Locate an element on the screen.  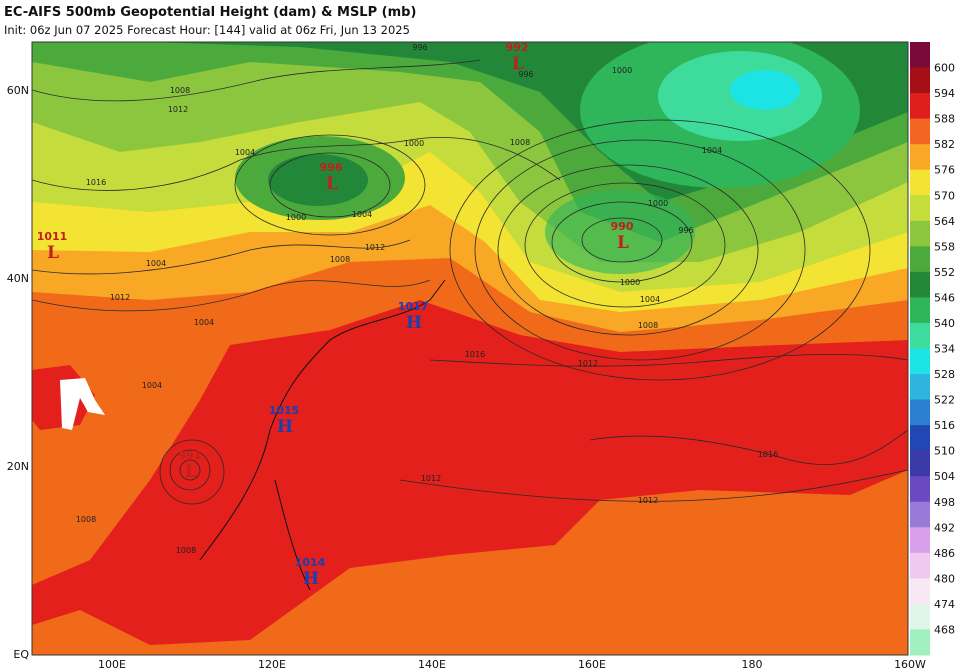
colorbar-label: 474 is located at coordinates (944, 604).